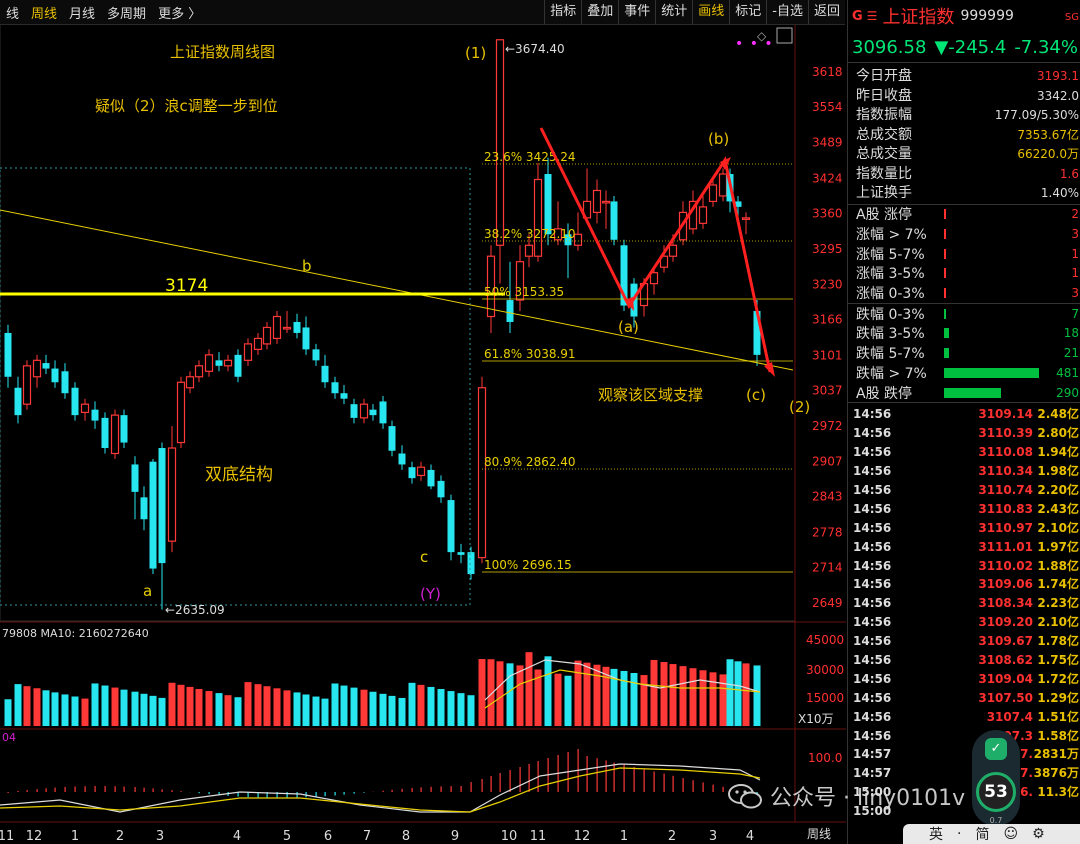 The height and width of the screenshot is (844, 1080). What do you see at coordinates (964, 254) in the screenshot?
I see `breadth-row: 涨幅 5-7% 1` at bounding box center [964, 254].